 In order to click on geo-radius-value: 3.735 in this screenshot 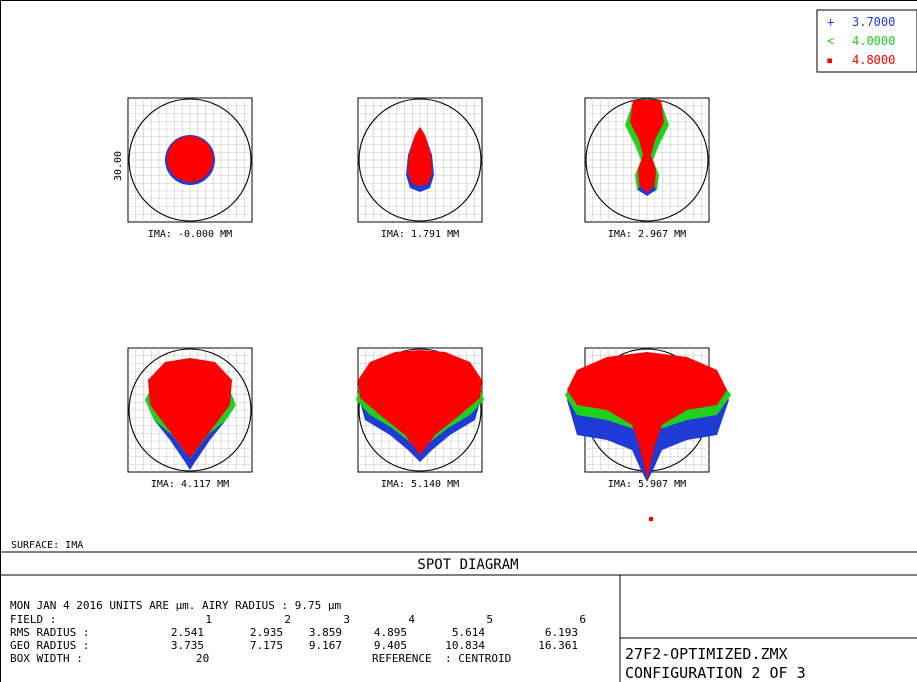, I will do `click(187, 645)`.